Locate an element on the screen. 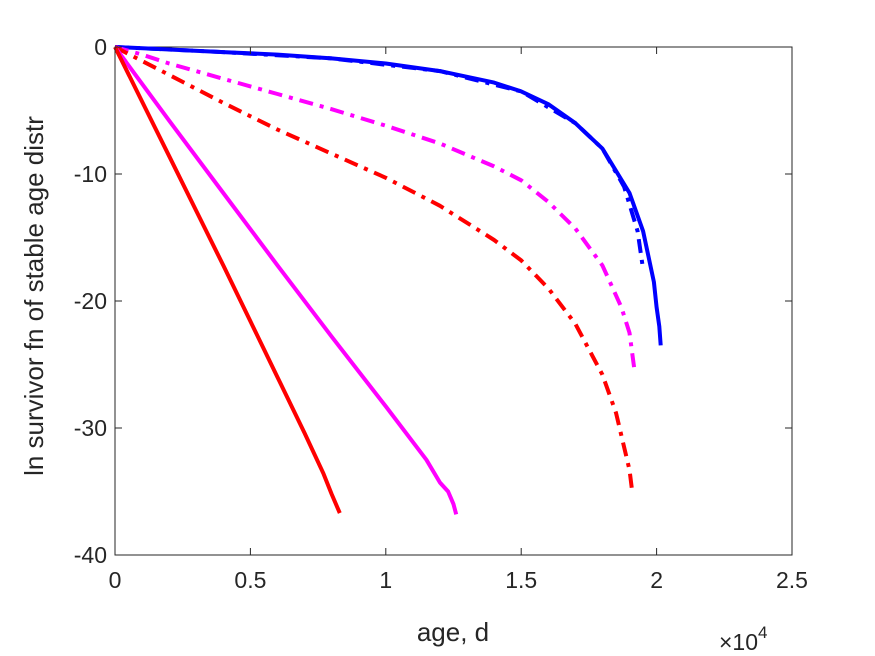  x-axis-multiplier-base: ×10 is located at coordinates (738, 642).